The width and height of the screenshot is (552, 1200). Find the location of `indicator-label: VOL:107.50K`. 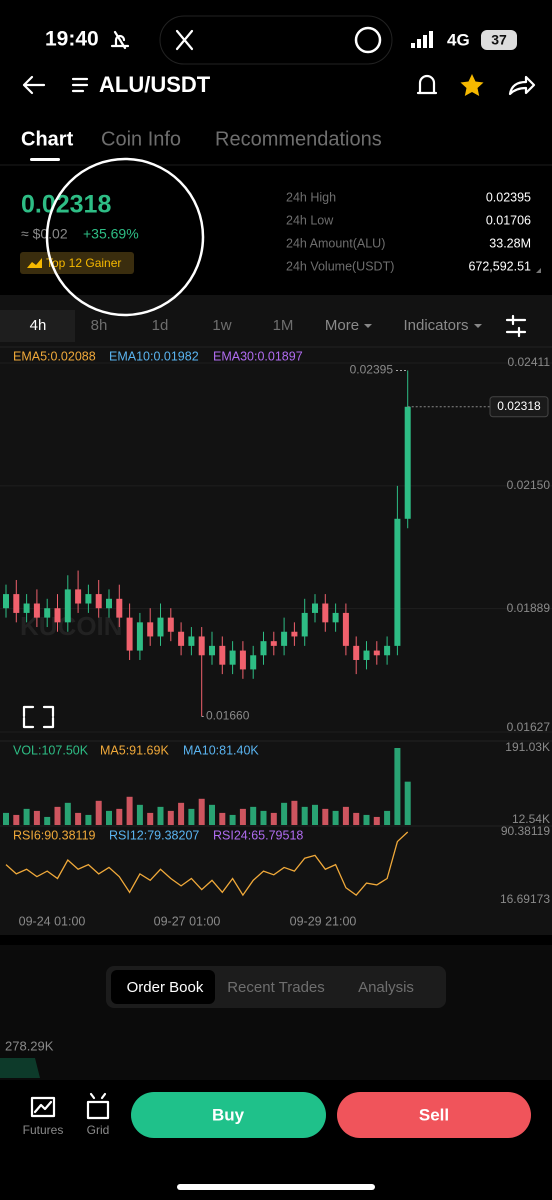

indicator-label: VOL:107.50K is located at coordinates (51, 750).